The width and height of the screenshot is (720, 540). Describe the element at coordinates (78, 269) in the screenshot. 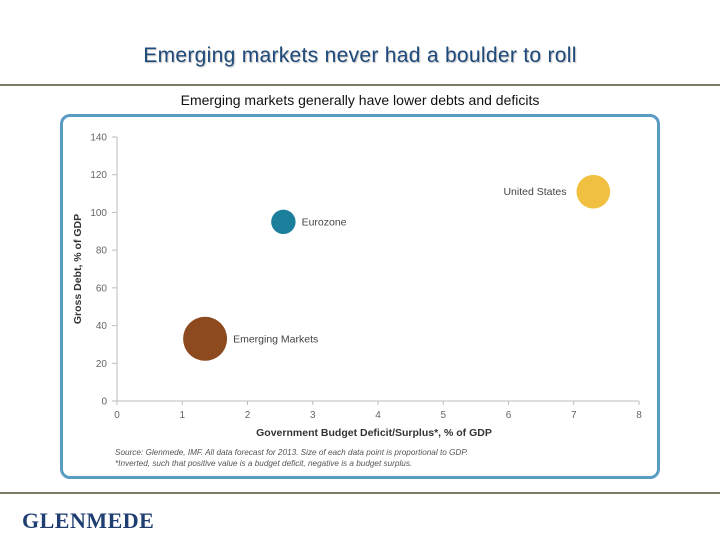

I see `y-axis-label: Gross Debt, % of GDP` at that location.